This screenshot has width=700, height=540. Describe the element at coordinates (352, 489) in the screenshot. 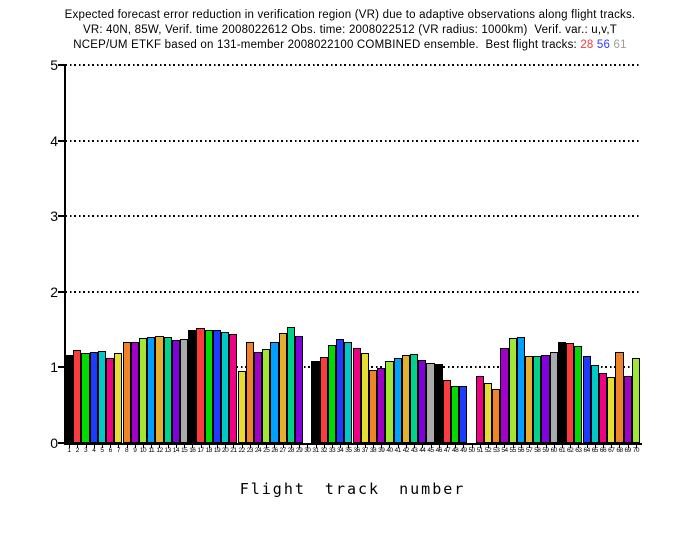

I see `x-axis-title: Flight track number` at that location.